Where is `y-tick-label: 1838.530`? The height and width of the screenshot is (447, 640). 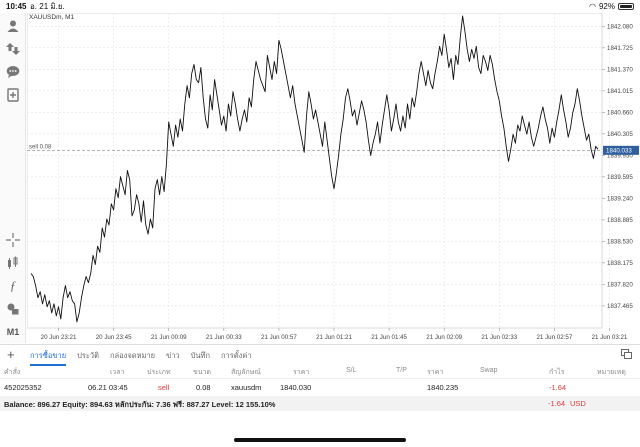 y-tick-label: 1838.530 is located at coordinates (620, 242).